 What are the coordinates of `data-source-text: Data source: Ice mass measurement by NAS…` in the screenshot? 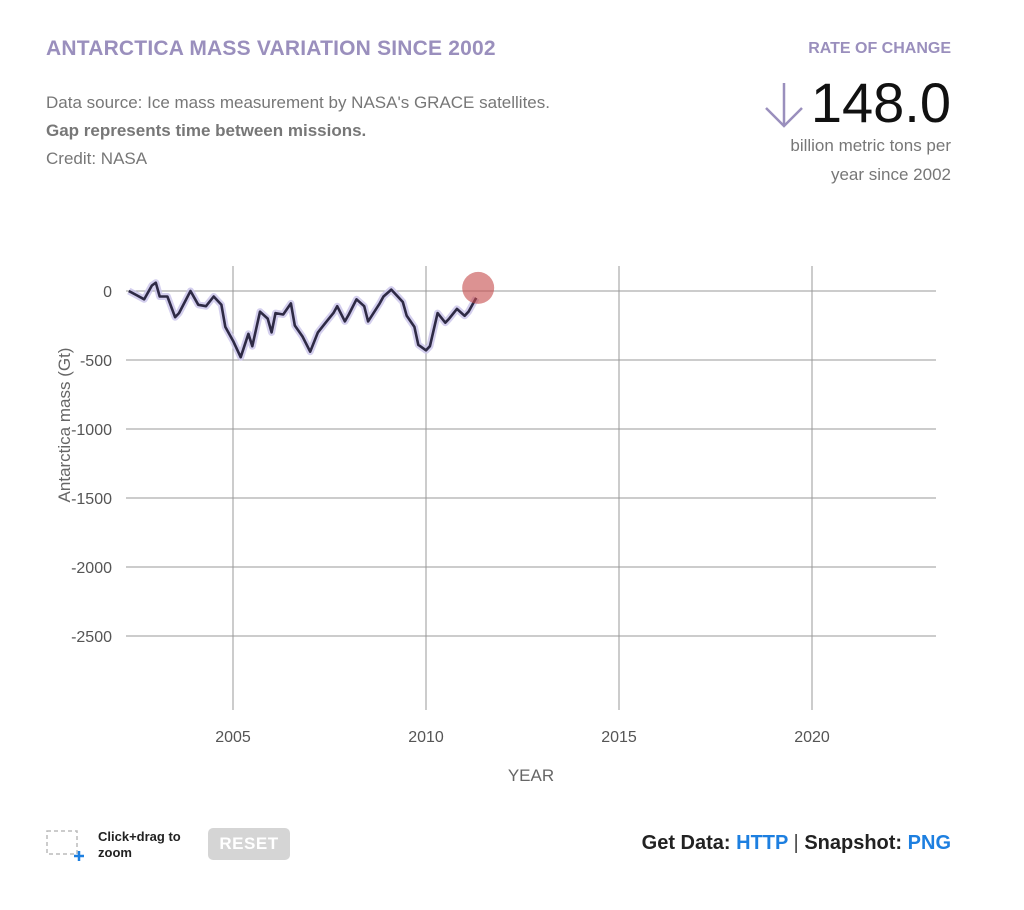 It's located at (298, 102).